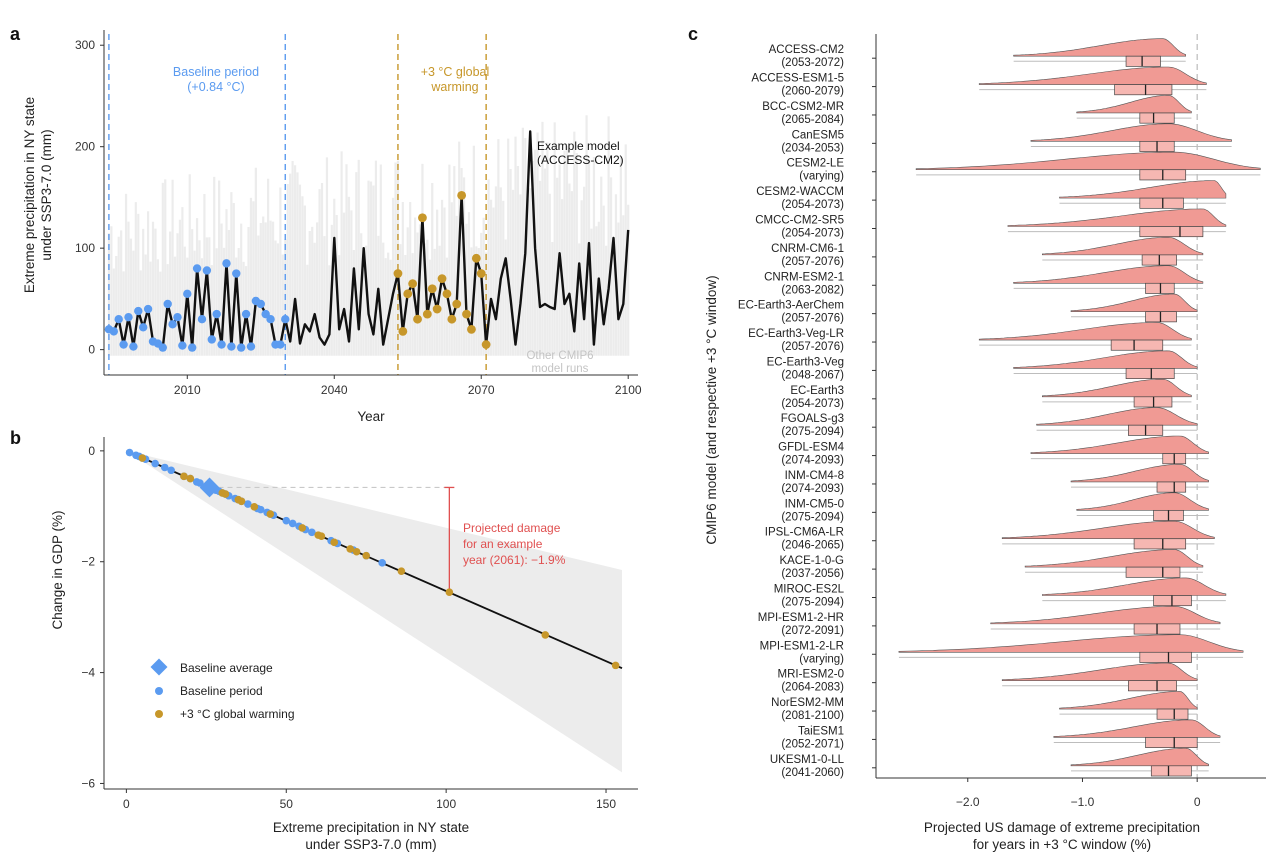  I want to click on period-points, so click(297, 271).